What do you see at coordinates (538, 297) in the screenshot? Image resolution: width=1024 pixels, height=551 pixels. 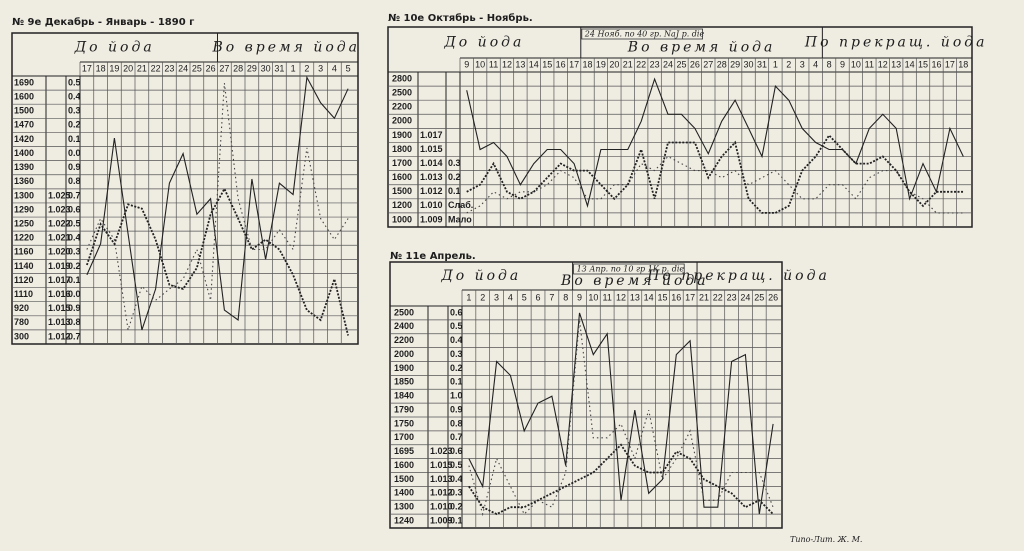 I see `day-label: 6` at bounding box center [538, 297].